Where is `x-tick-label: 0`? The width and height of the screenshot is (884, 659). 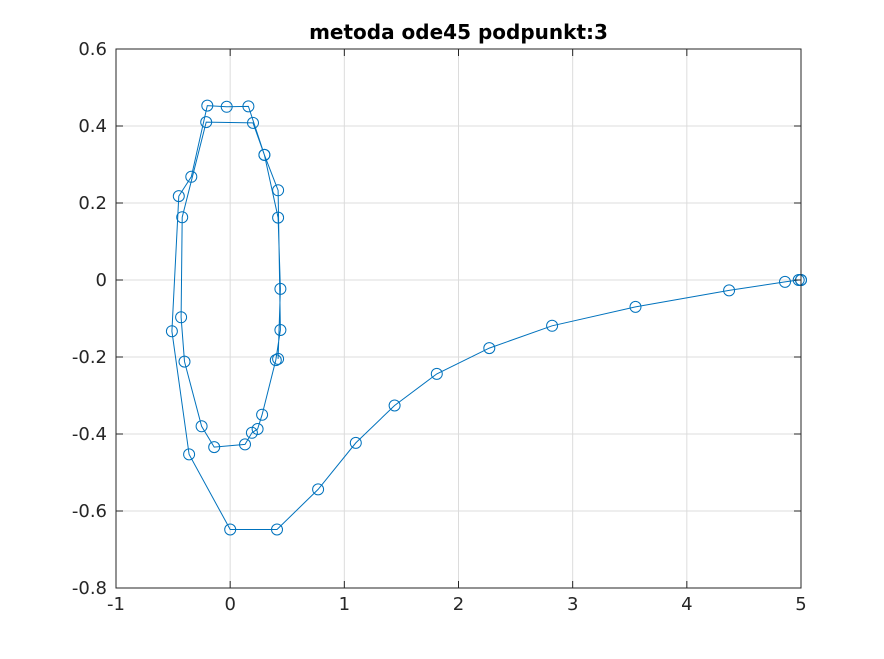
x-tick-label: 0 is located at coordinates (229, 604).